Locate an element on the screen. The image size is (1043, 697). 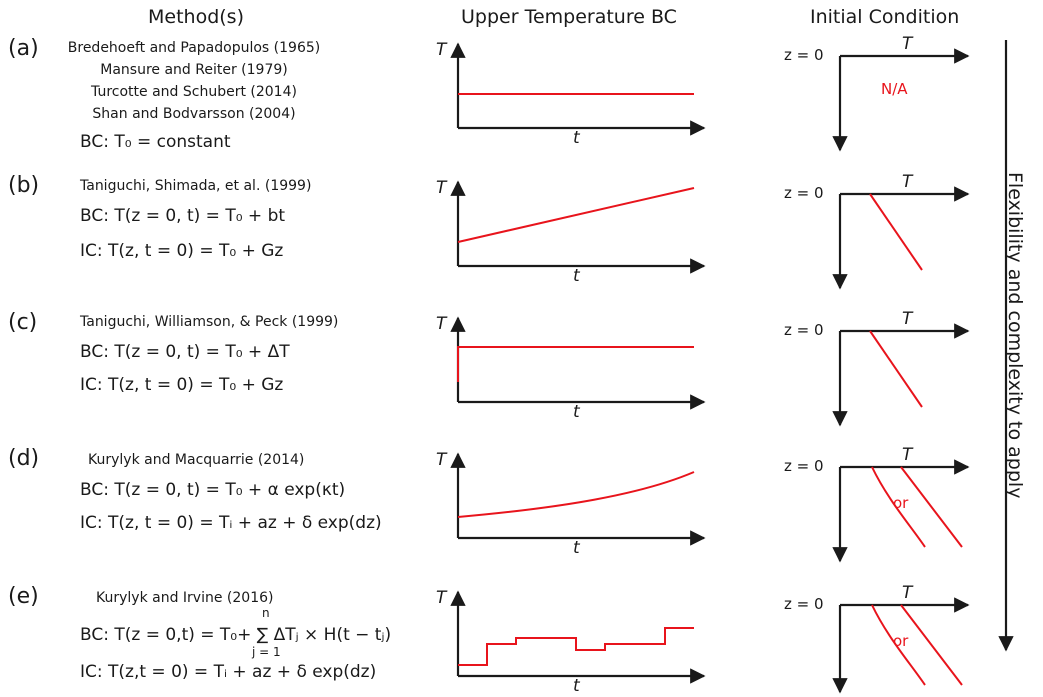
ic-plot-b is located at coordinates (901, 238).